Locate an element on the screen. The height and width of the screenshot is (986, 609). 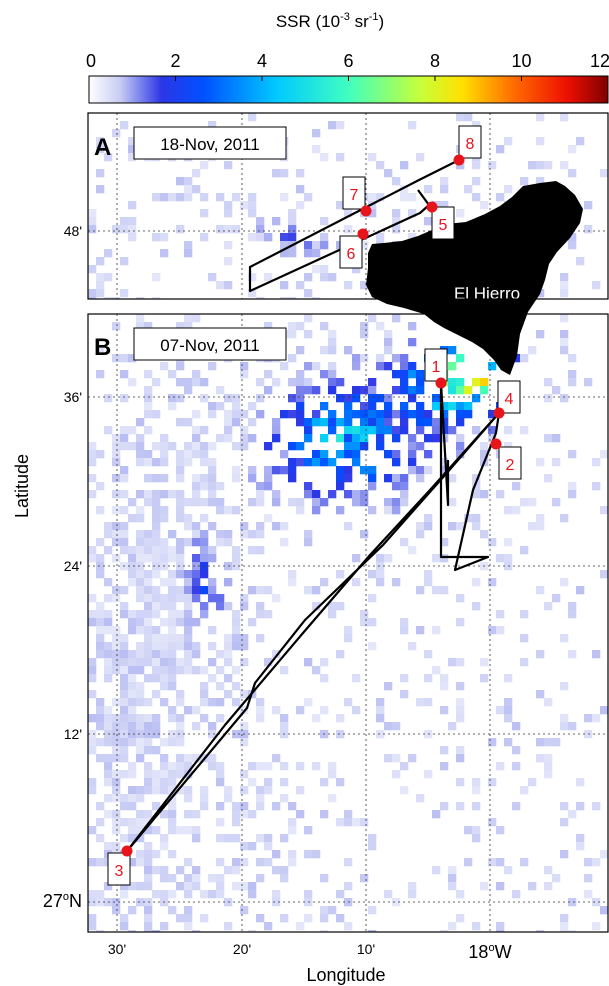
station-marker is located at coordinates (496, 444).